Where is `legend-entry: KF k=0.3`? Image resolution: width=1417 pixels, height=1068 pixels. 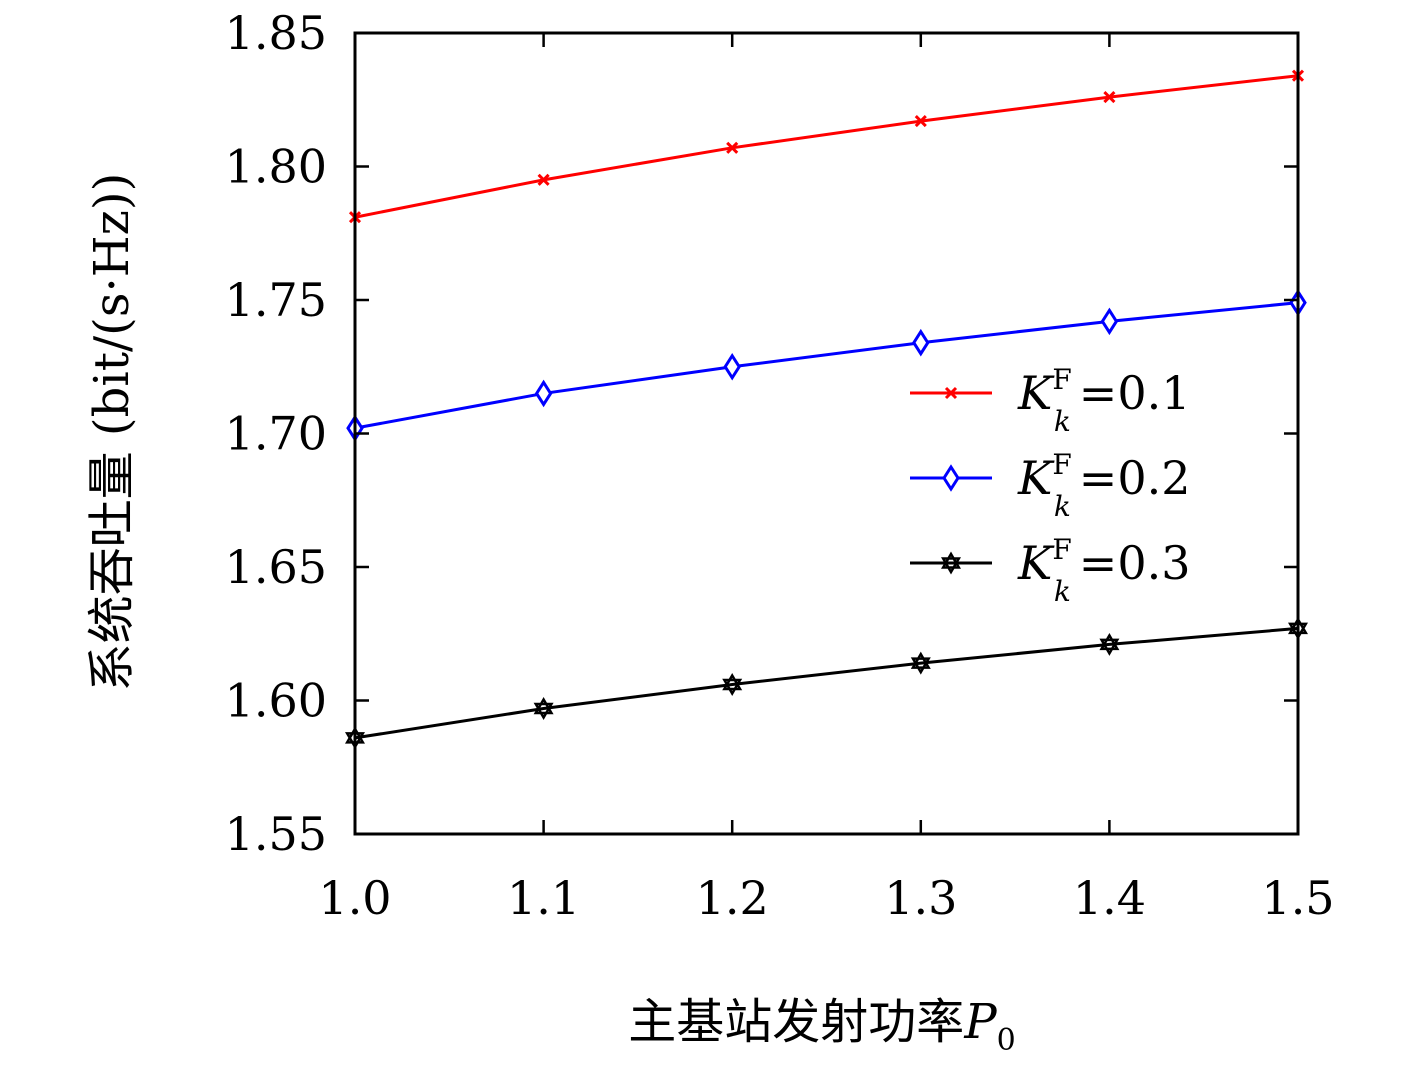
legend-entry: KF k=0.3 is located at coordinates (1050, 570).